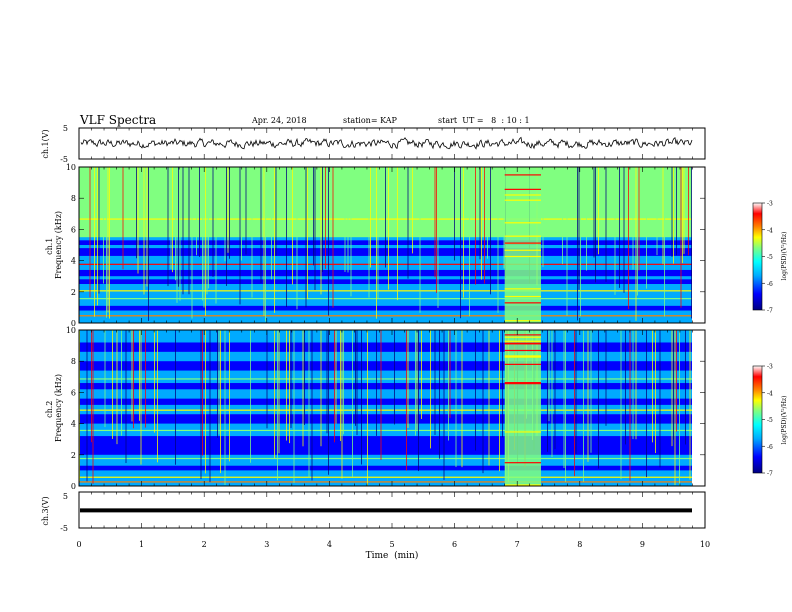 The height and width of the screenshot is (612, 792). I want to click on time-axis-tick-label: 10, so click(705, 544).